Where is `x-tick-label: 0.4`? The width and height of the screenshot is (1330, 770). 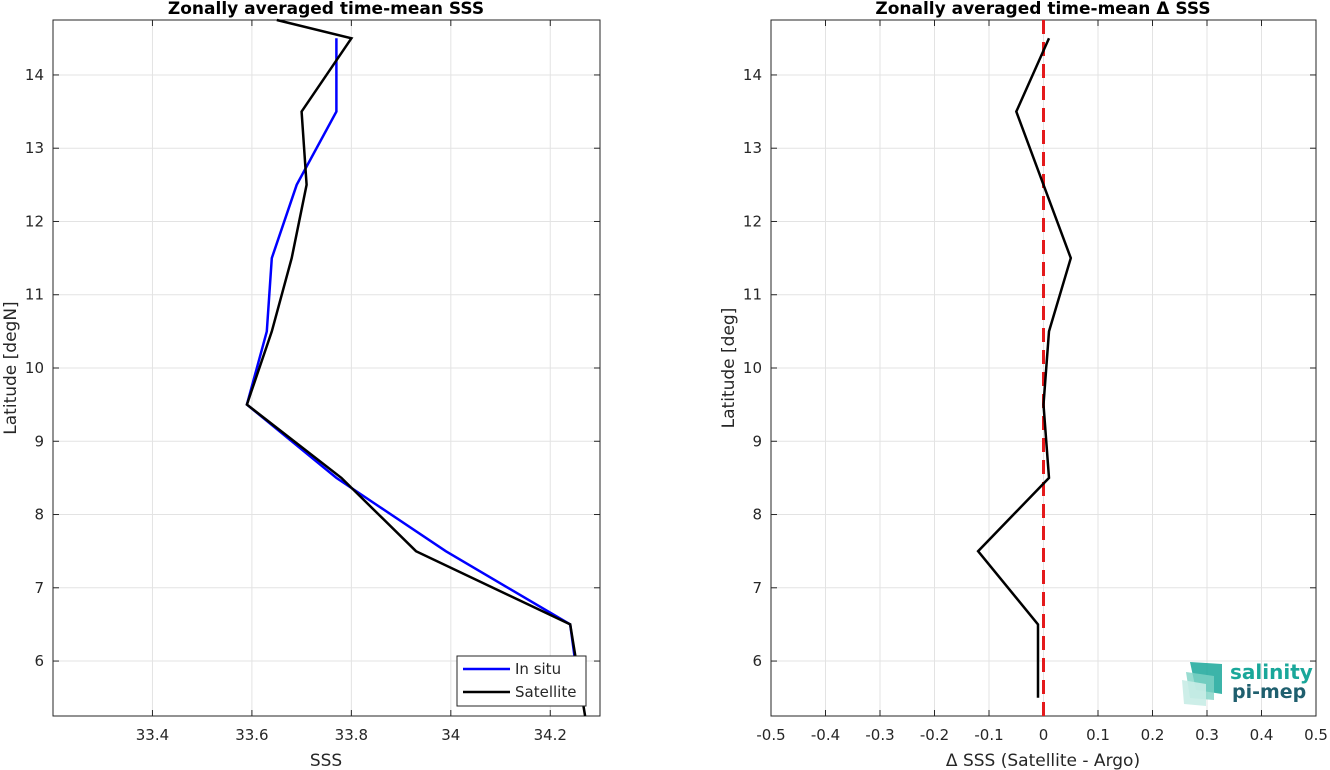 x-tick-label: 0.4 is located at coordinates (1262, 735).